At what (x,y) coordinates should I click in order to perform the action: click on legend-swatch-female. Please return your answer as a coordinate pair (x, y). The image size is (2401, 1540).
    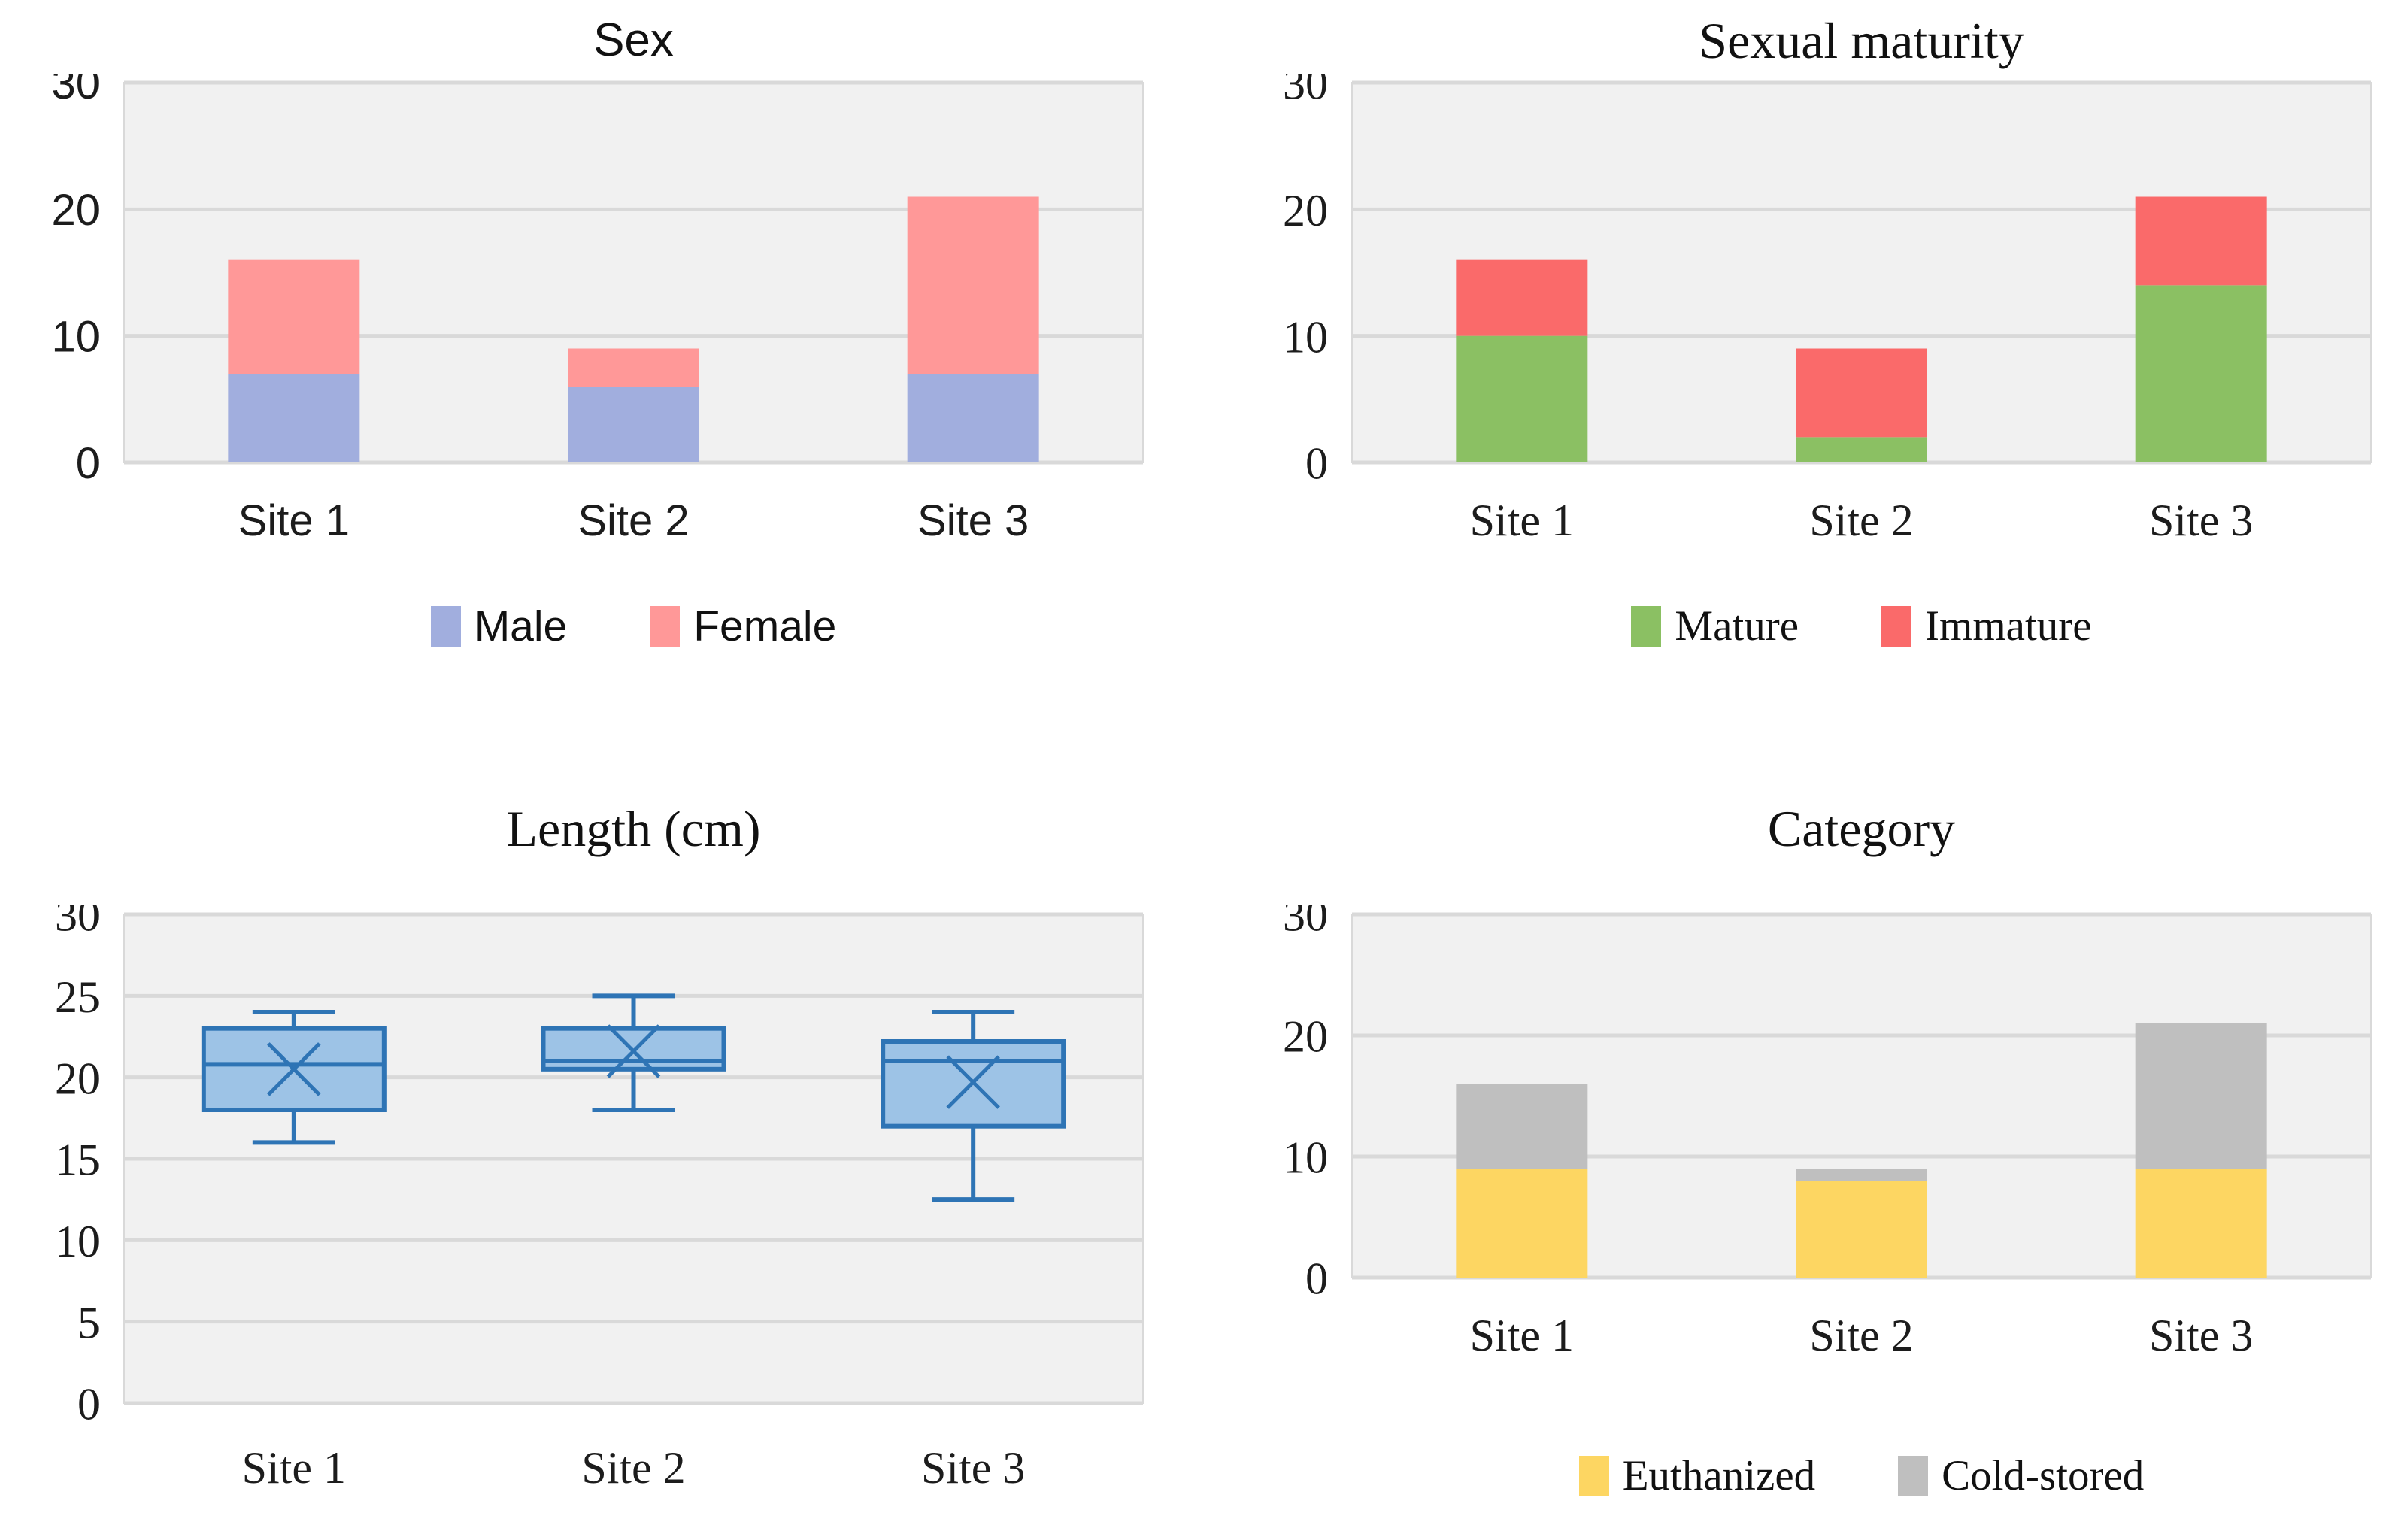
    Looking at the image, I should click on (666, 626).